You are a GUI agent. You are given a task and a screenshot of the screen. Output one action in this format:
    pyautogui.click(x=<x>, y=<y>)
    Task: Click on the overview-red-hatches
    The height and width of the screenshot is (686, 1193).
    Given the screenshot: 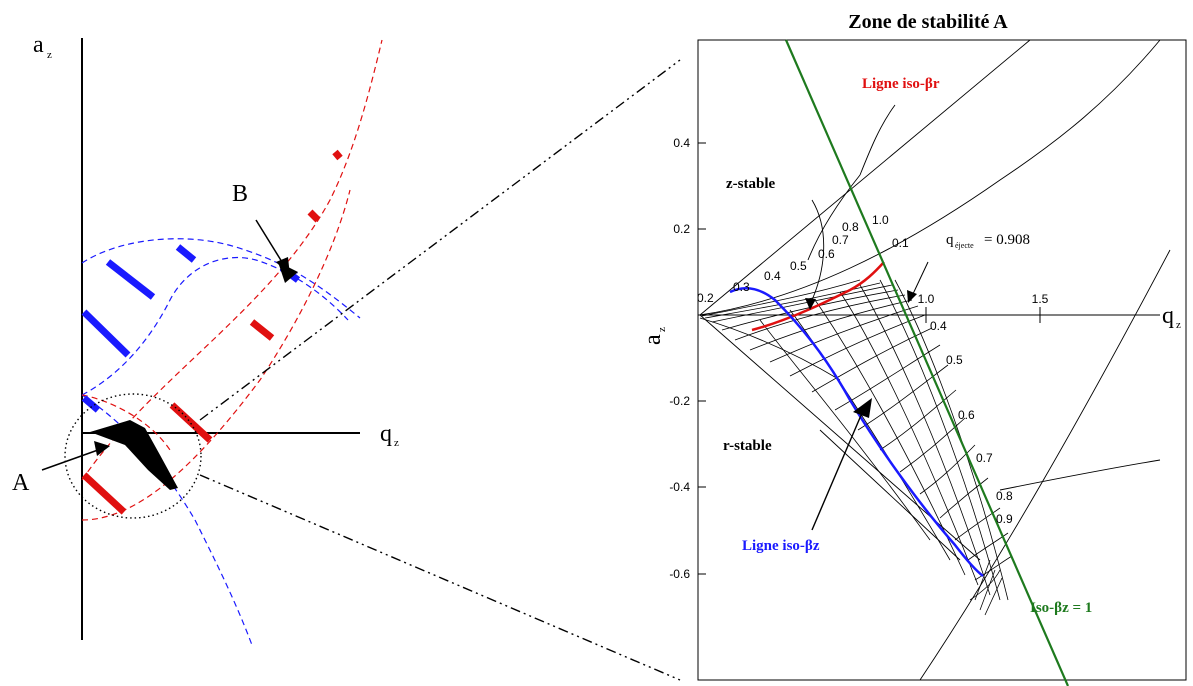 What is the action you would take?
    pyautogui.click(x=212, y=332)
    